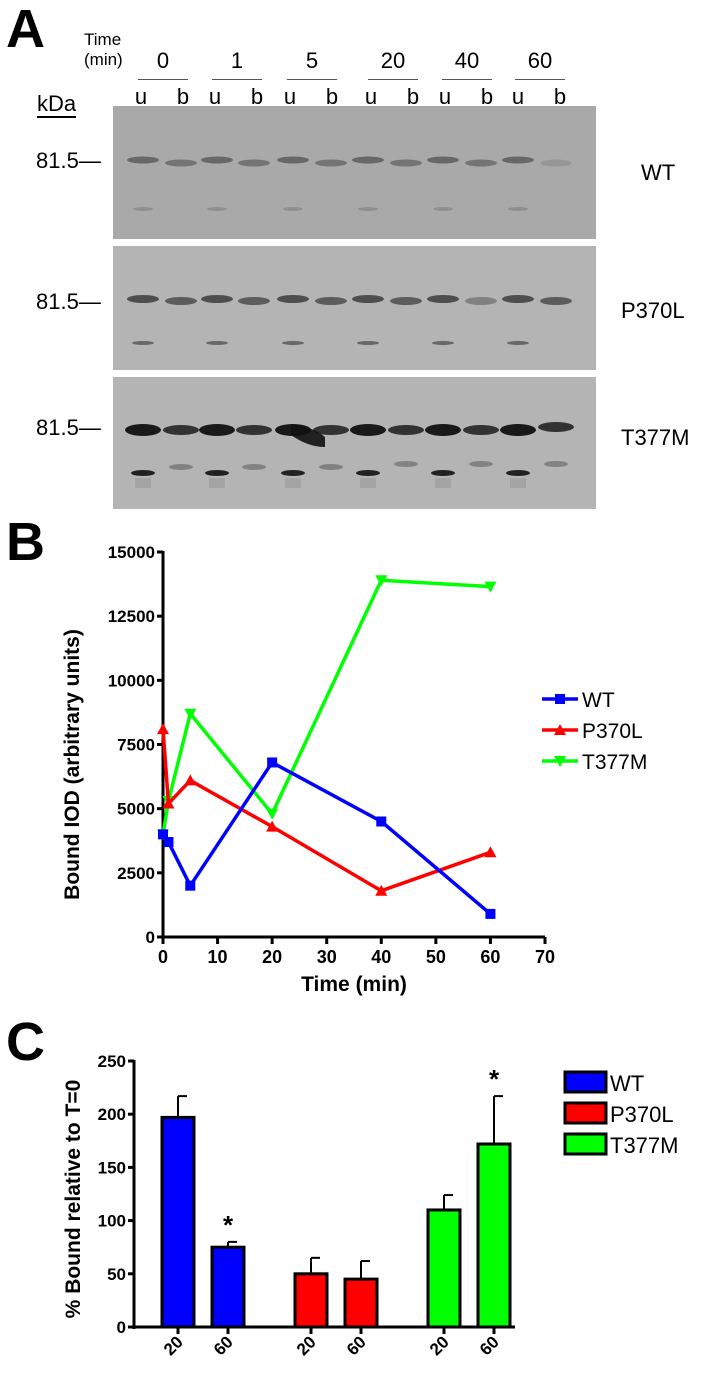  I want to click on bars-wt: 20 60 *, so click(203, 1227).